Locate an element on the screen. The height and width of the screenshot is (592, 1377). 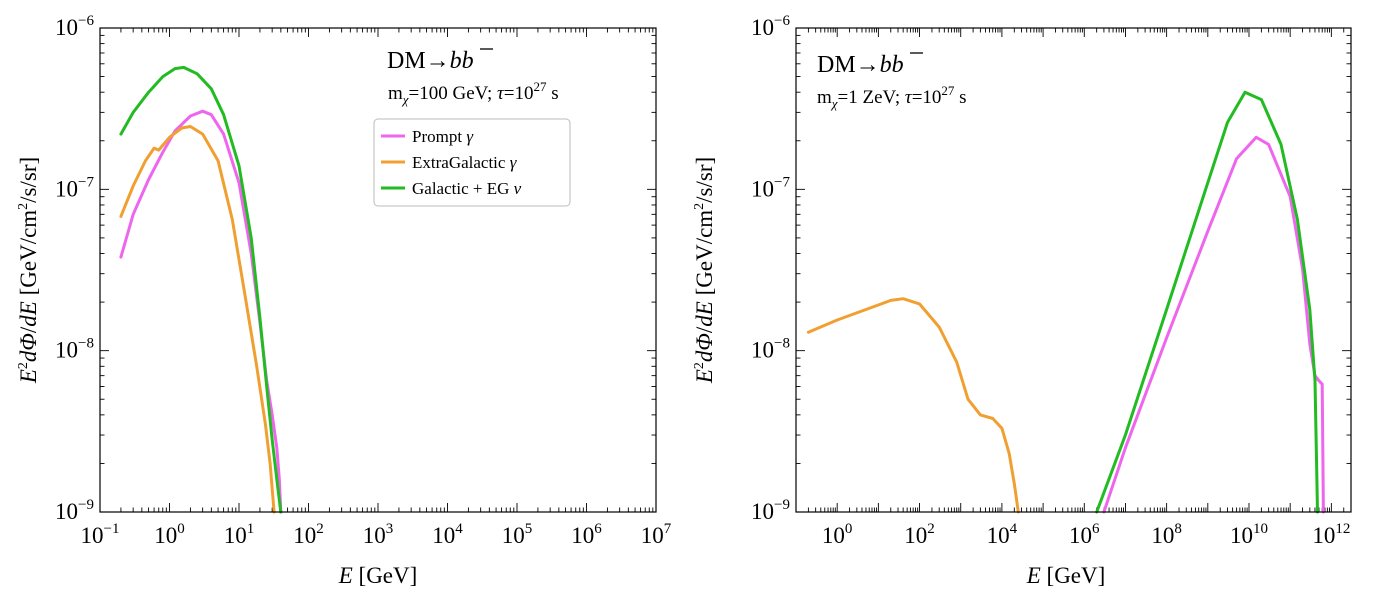
left-xtick-label: 10⁶ is located at coordinates (586, 534).